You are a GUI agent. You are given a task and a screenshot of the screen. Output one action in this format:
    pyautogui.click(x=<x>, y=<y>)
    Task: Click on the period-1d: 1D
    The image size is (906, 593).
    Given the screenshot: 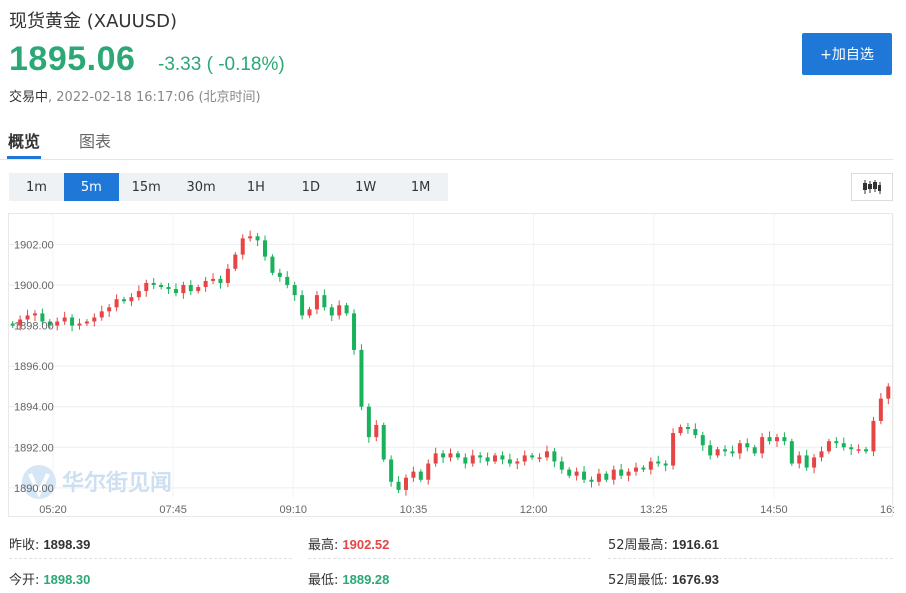 What is the action you would take?
    pyautogui.click(x=310, y=187)
    